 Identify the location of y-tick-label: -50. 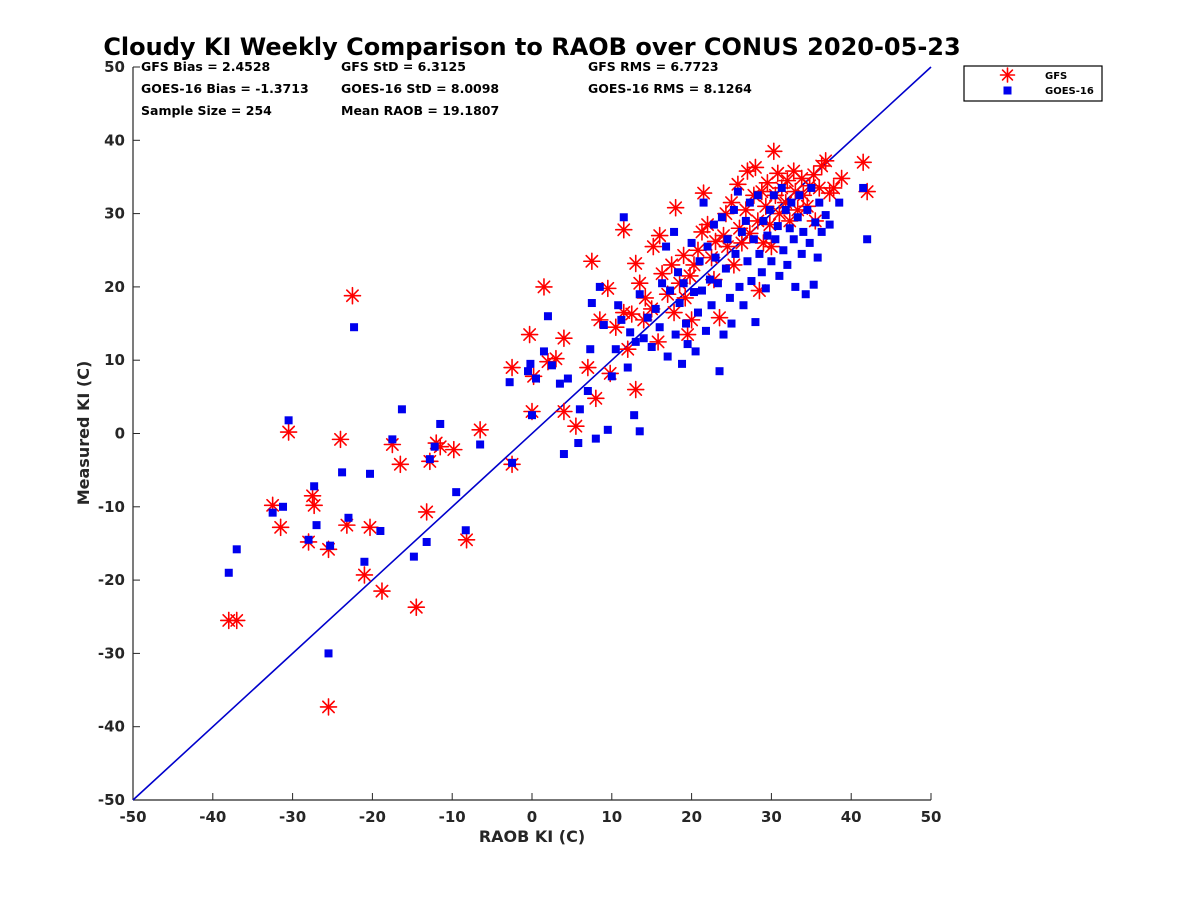
(111, 800).